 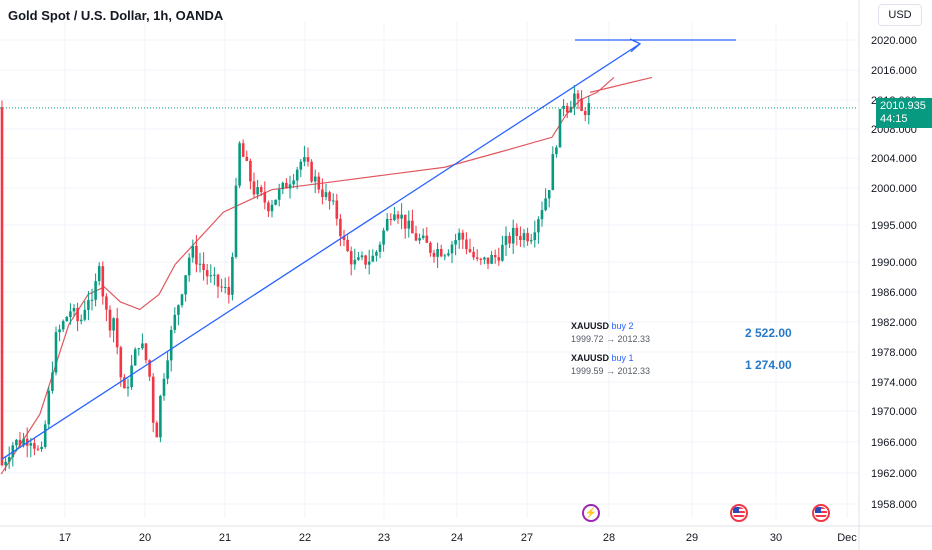 I want to click on current-price-badge: 2010.935 44:15, so click(x=904, y=113).